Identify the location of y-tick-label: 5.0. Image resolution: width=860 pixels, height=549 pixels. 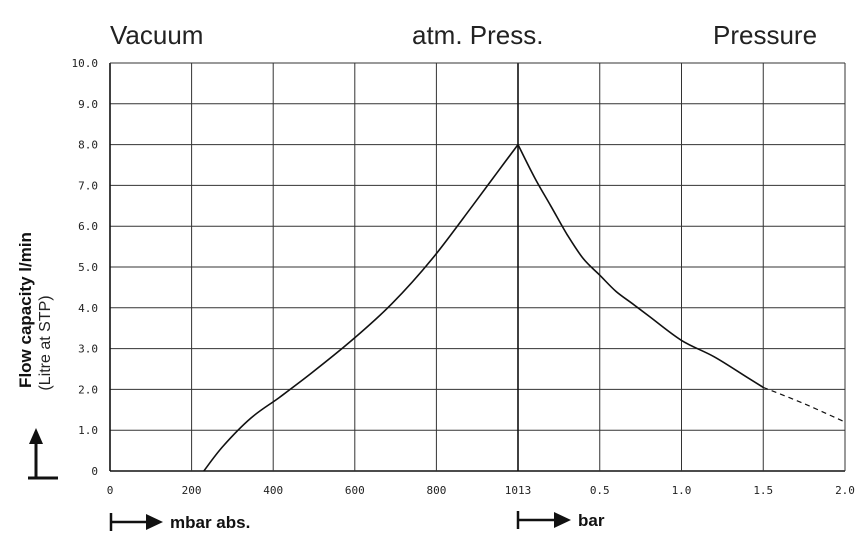
(88, 267).